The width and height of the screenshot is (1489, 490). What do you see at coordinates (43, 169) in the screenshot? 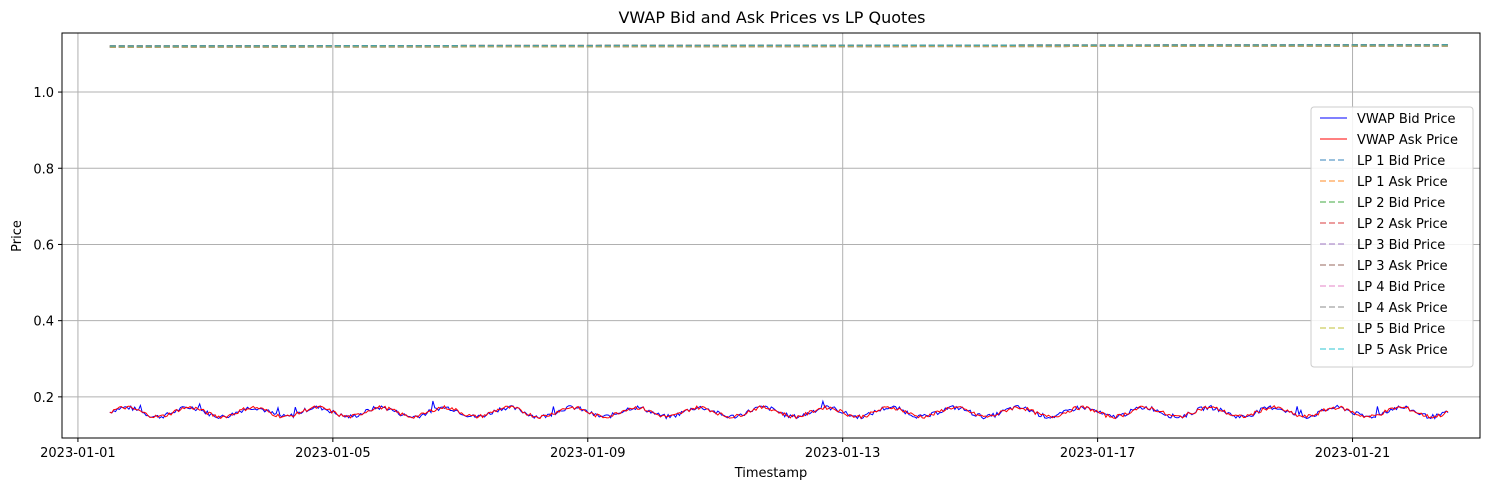
I see `y-tick-label: 0.8` at bounding box center [43, 169].